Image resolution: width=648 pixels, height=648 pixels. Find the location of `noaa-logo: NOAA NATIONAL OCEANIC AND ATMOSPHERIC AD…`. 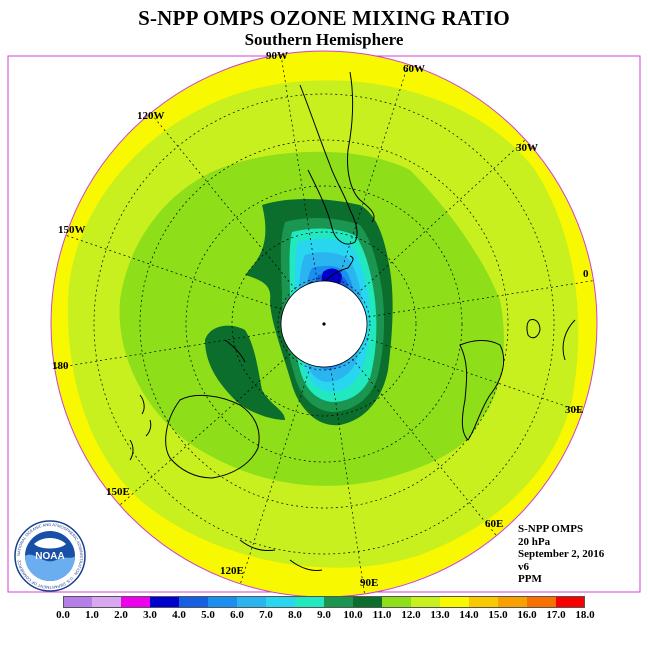

noaa-logo: NOAA NATIONAL OCEANIC AND ATMOSPHERIC AD… is located at coordinates (50, 556).